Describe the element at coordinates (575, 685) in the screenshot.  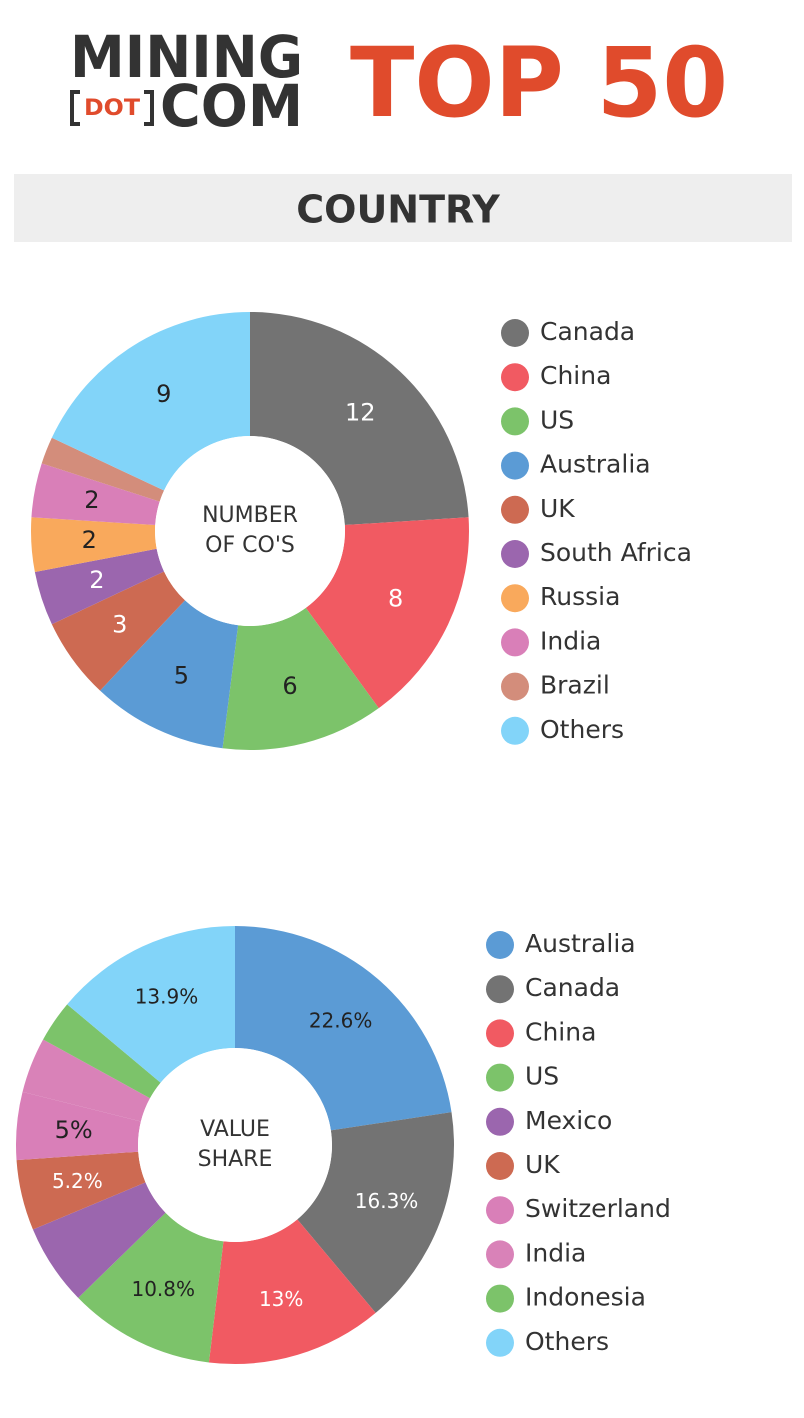
I see `legend-label: Brazil` at that location.